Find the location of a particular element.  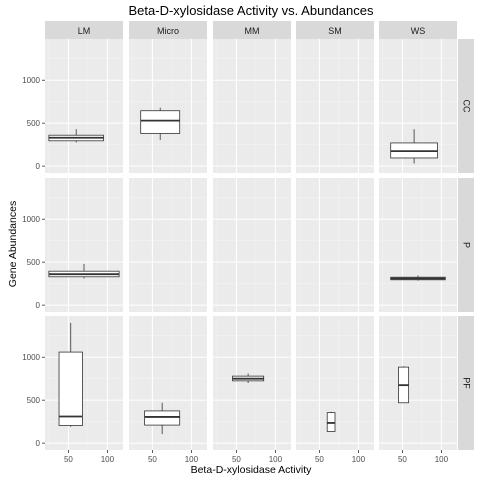

row-strip-label: P is located at coordinates (467, 245).